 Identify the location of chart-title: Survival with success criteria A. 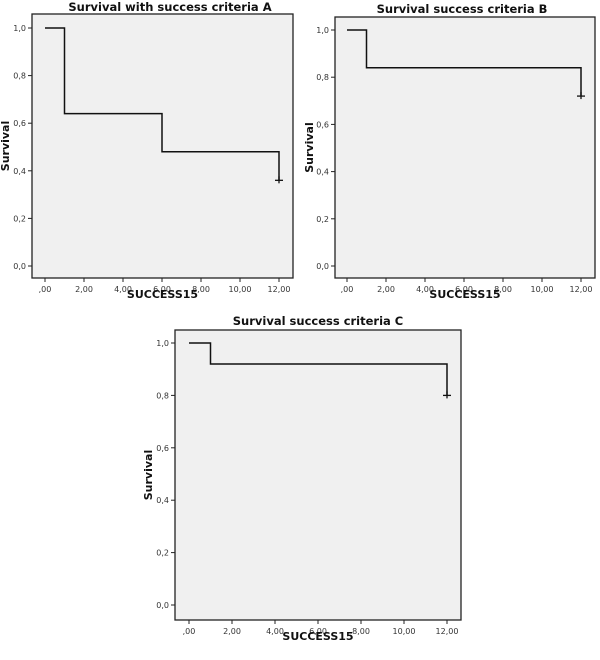
(169, 7).